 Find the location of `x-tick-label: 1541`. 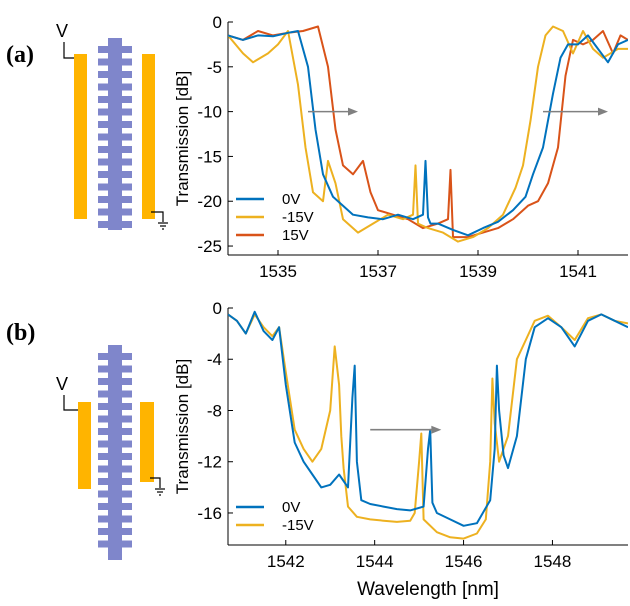

x-tick-label: 1541 is located at coordinates (578, 271).